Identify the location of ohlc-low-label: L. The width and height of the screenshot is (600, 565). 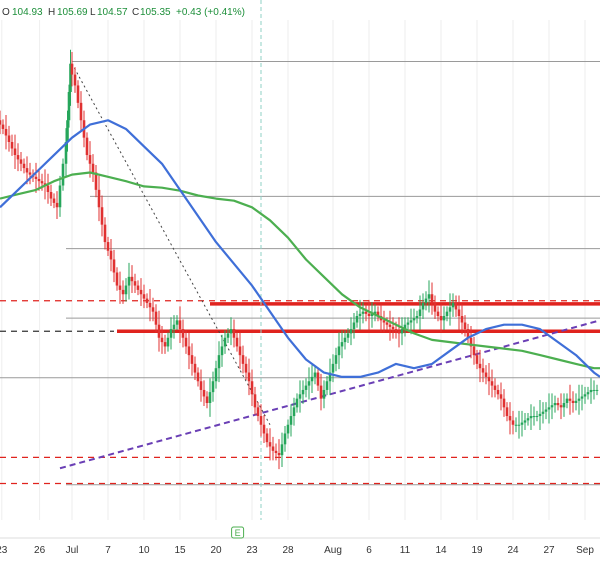
(93, 12).